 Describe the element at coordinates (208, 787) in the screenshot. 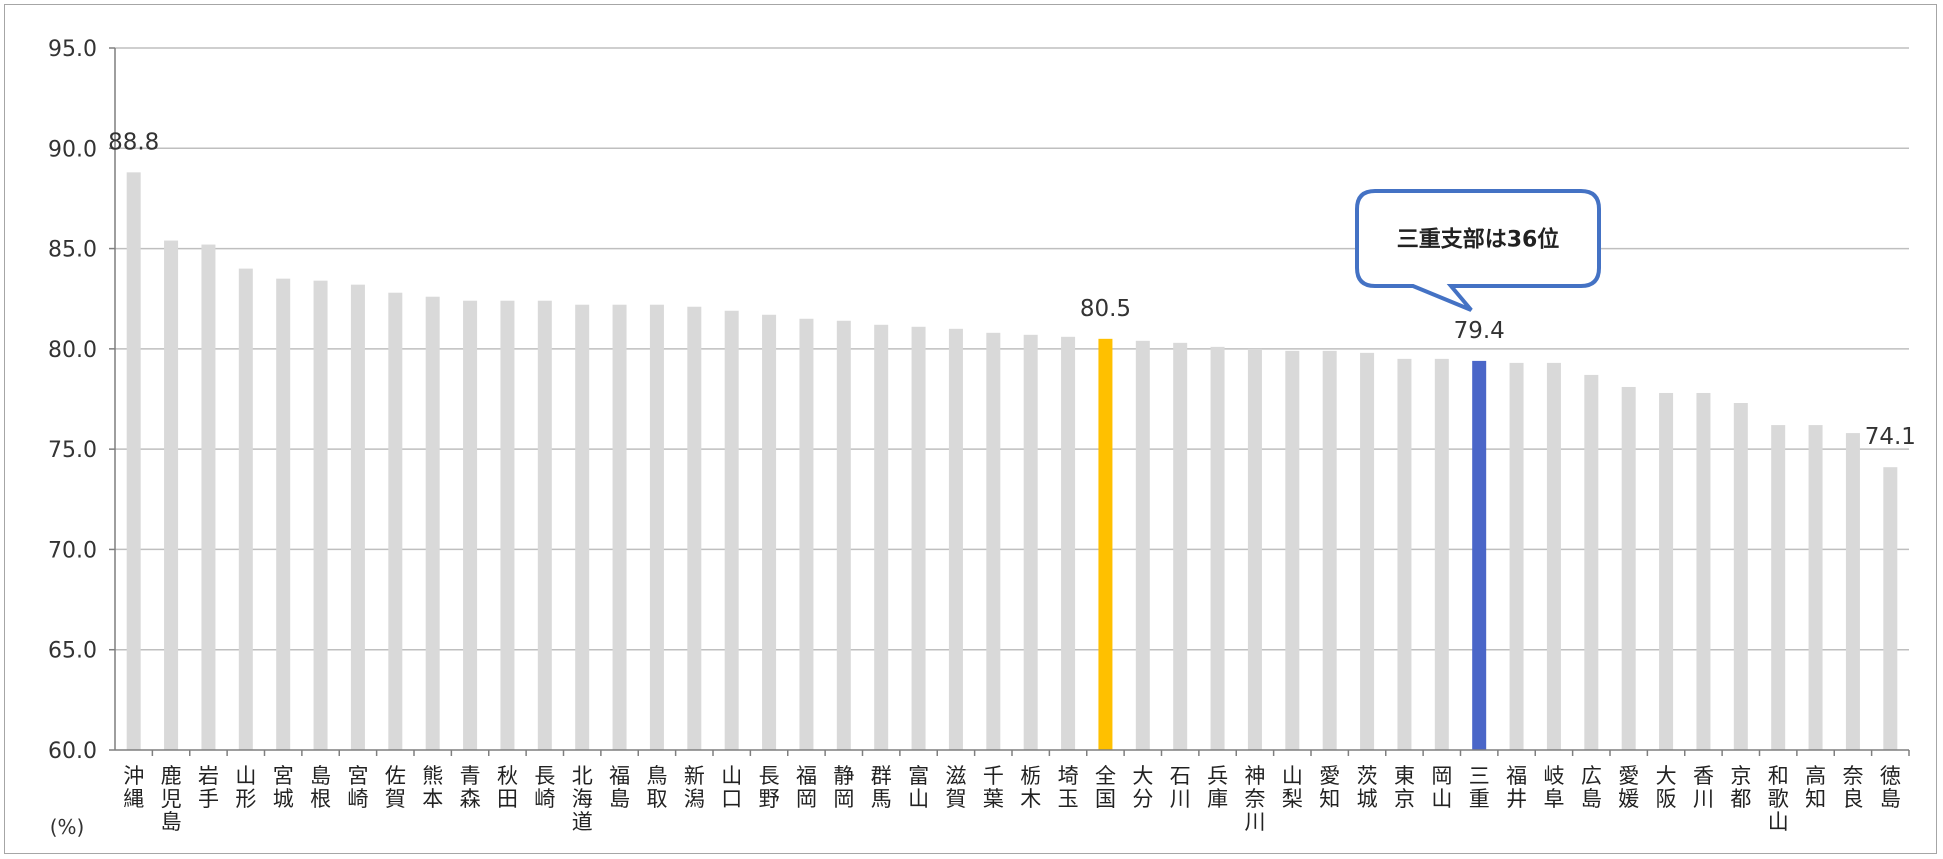

I see `x-tick-label: 岩手` at that location.